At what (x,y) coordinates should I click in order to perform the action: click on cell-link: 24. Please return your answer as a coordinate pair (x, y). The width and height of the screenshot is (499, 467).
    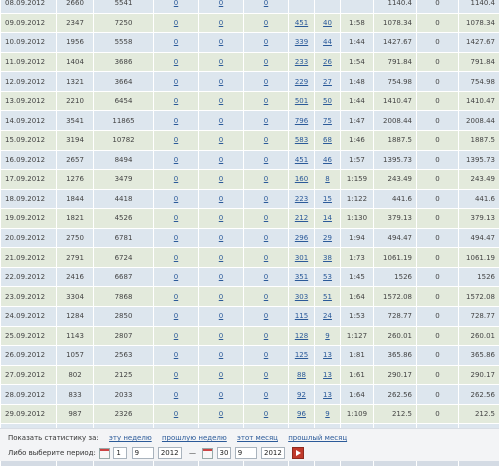
    Looking at the image, I should click on (327, 316).